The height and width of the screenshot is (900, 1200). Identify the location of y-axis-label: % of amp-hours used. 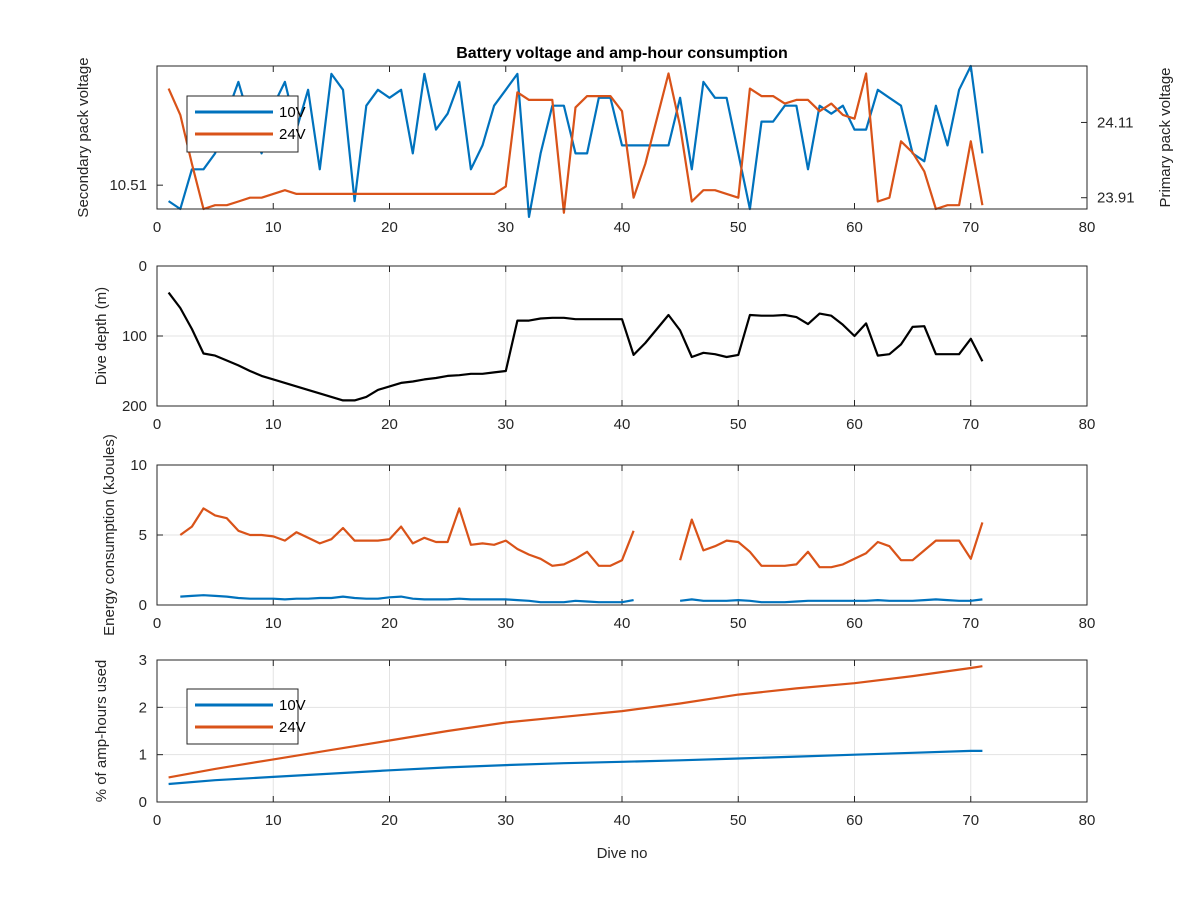
(101, 731).